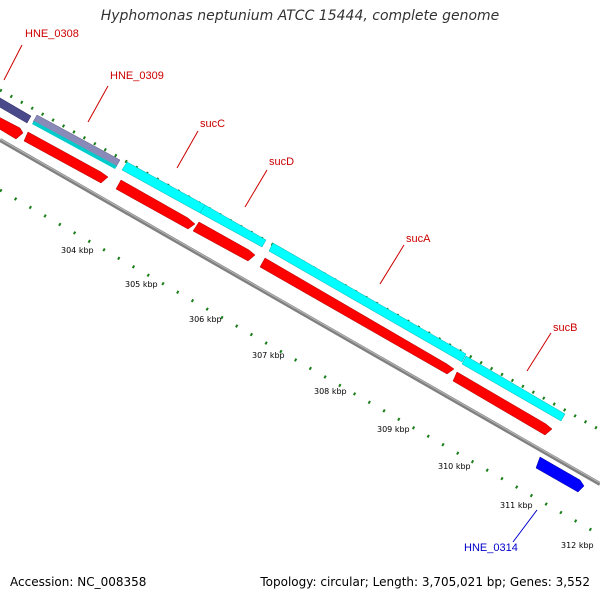 The image size is (600, 600). Describe the element at coordinates (141, 284) in the screenshot. I see `tick-label-305: 305 kbp` at that location.